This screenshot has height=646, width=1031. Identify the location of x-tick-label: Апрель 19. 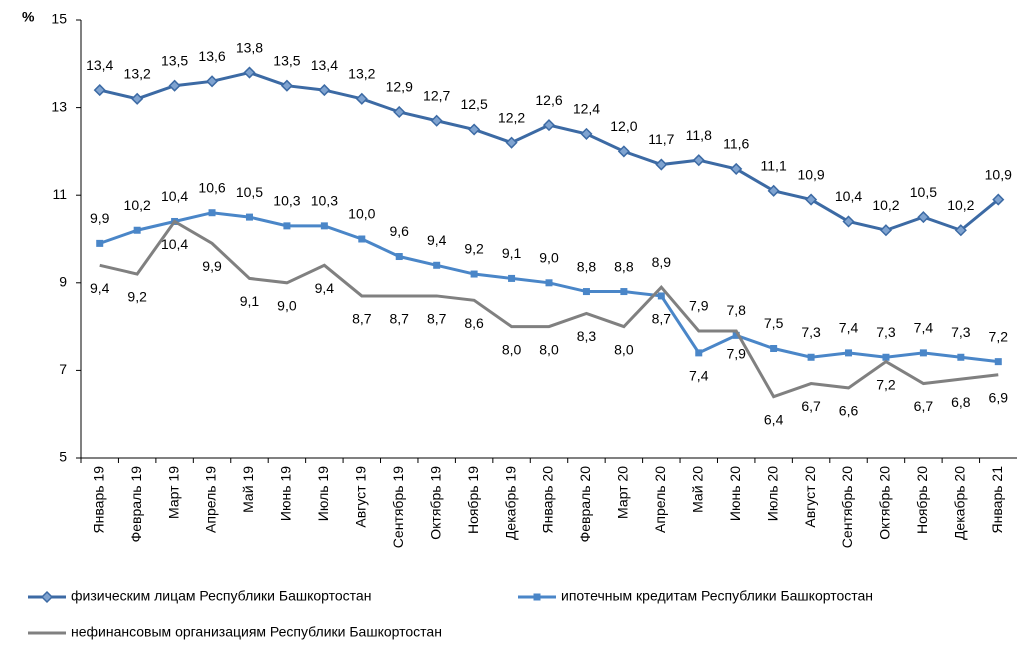
(211, 499).